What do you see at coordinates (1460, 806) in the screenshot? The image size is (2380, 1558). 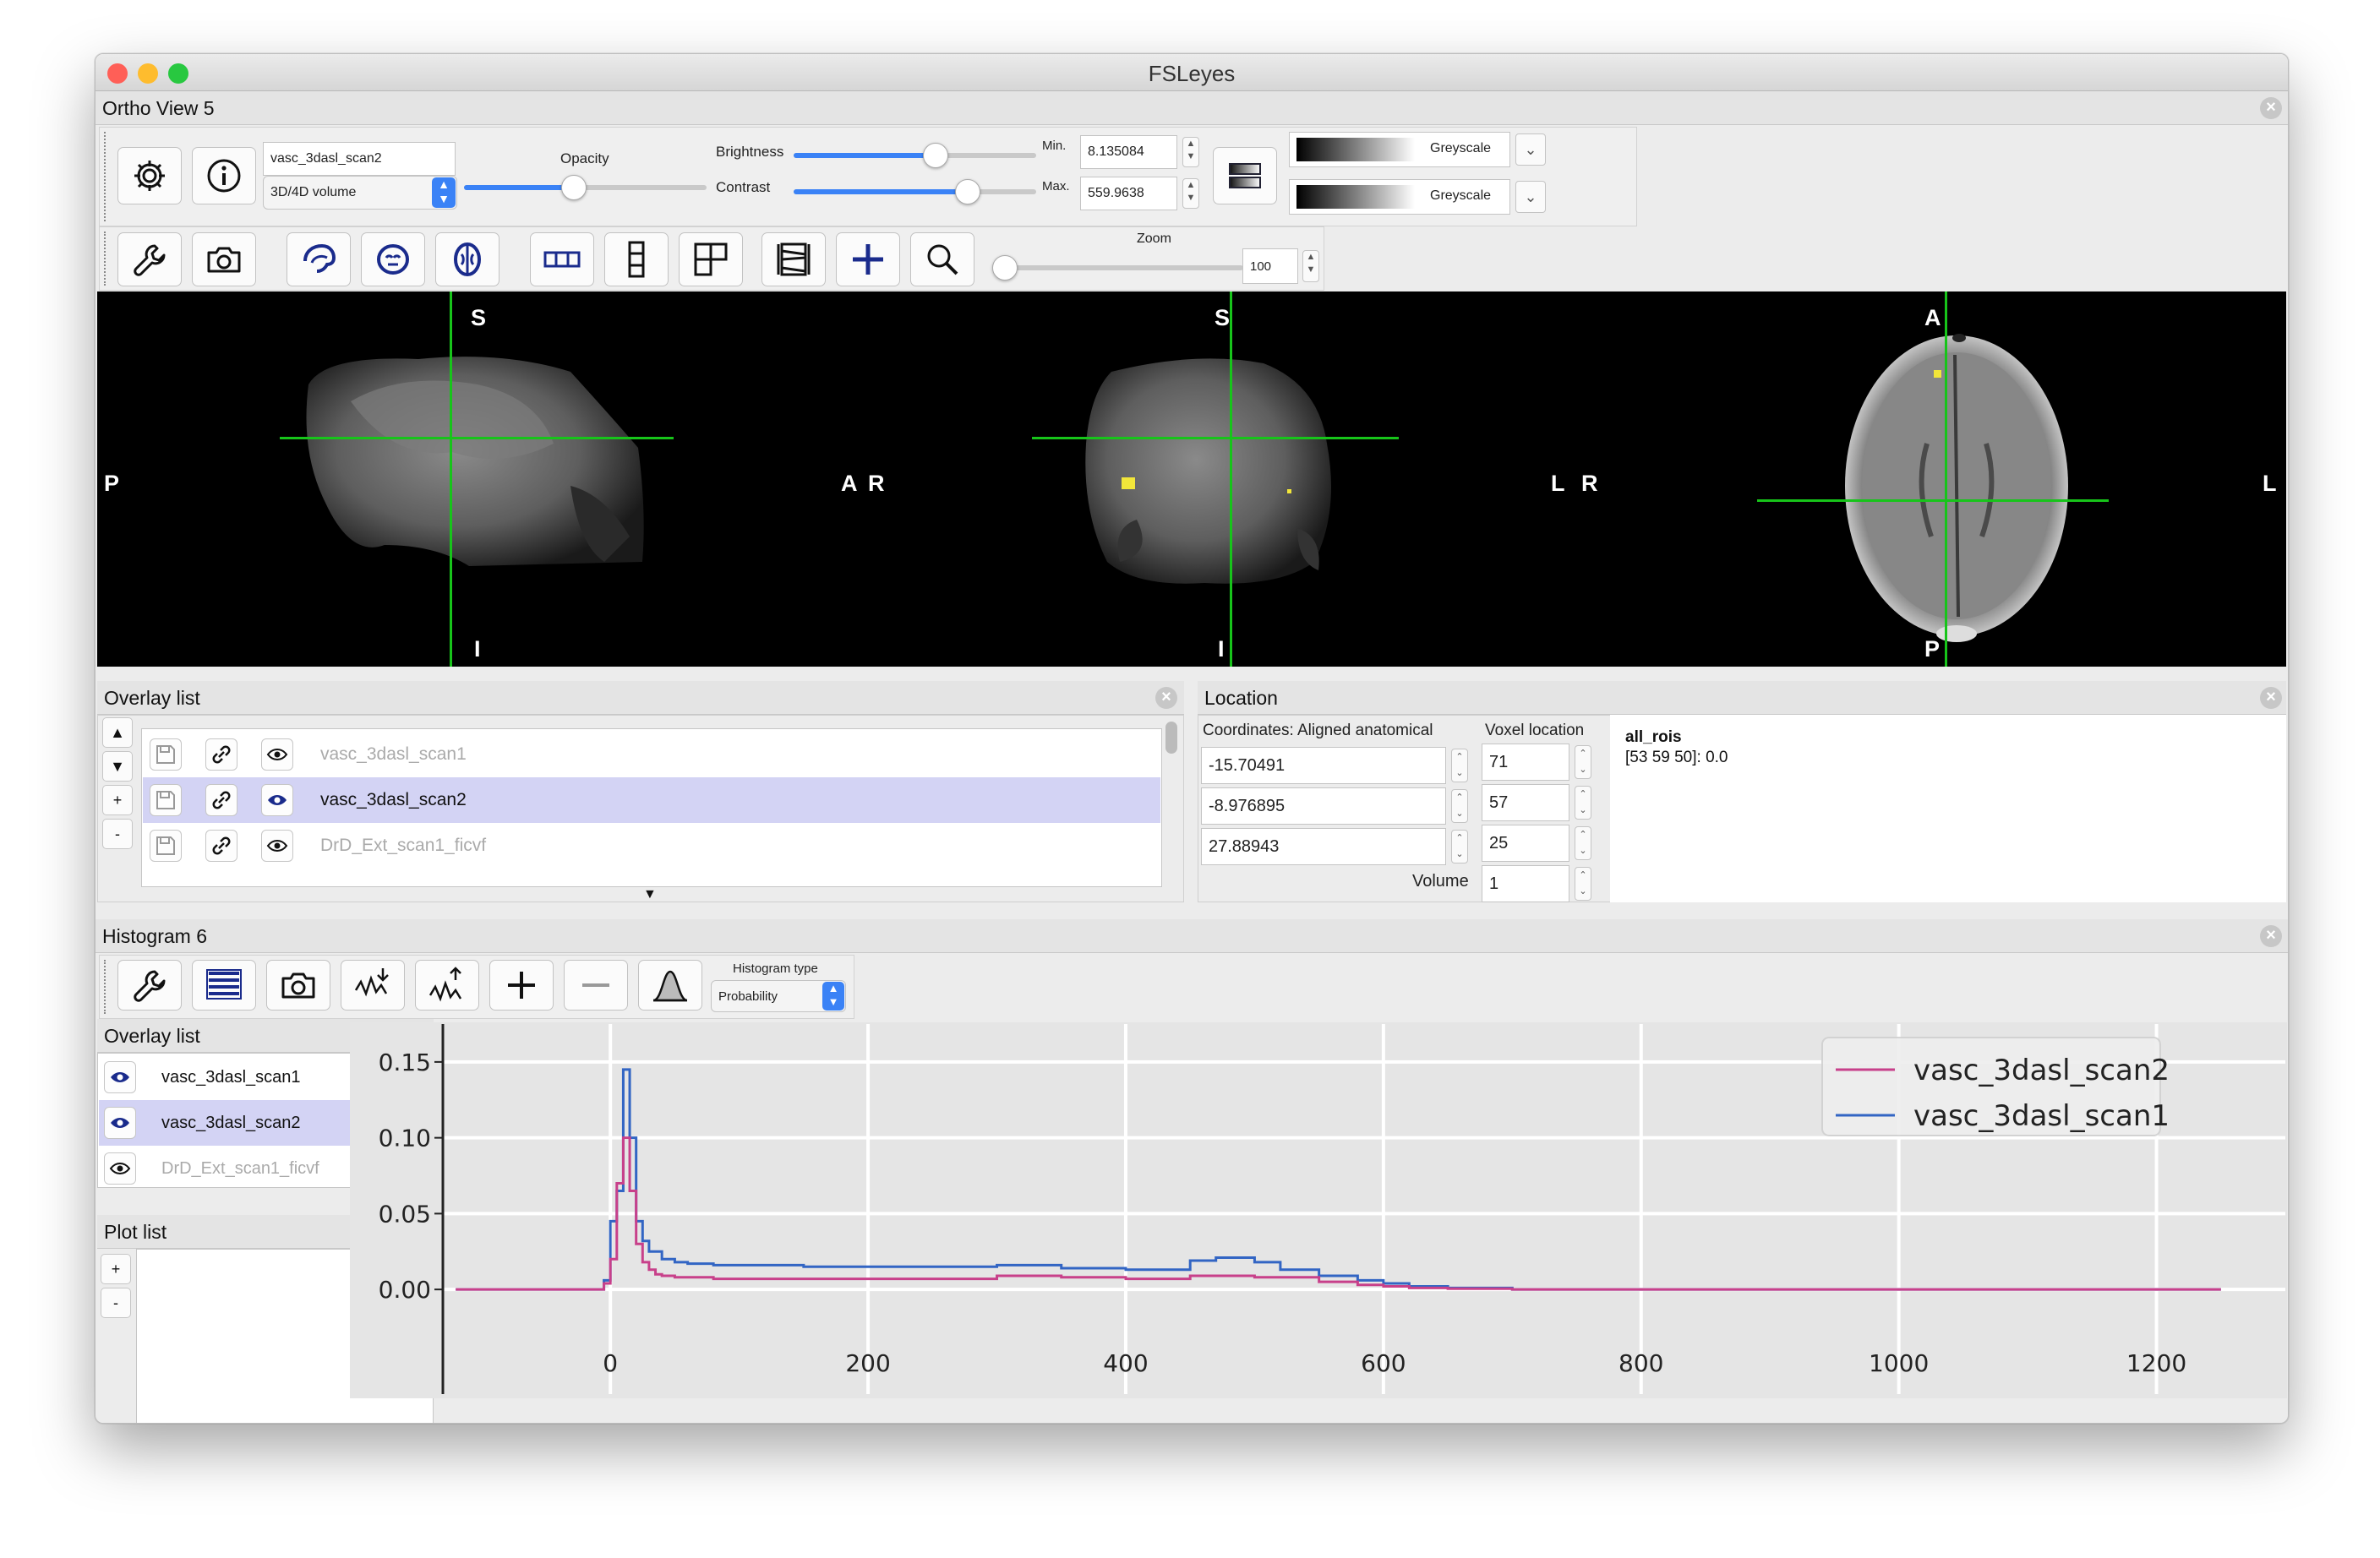 I see `coord-y-spinner: ⌃ ⌄` at bounding box center [1460, 806].